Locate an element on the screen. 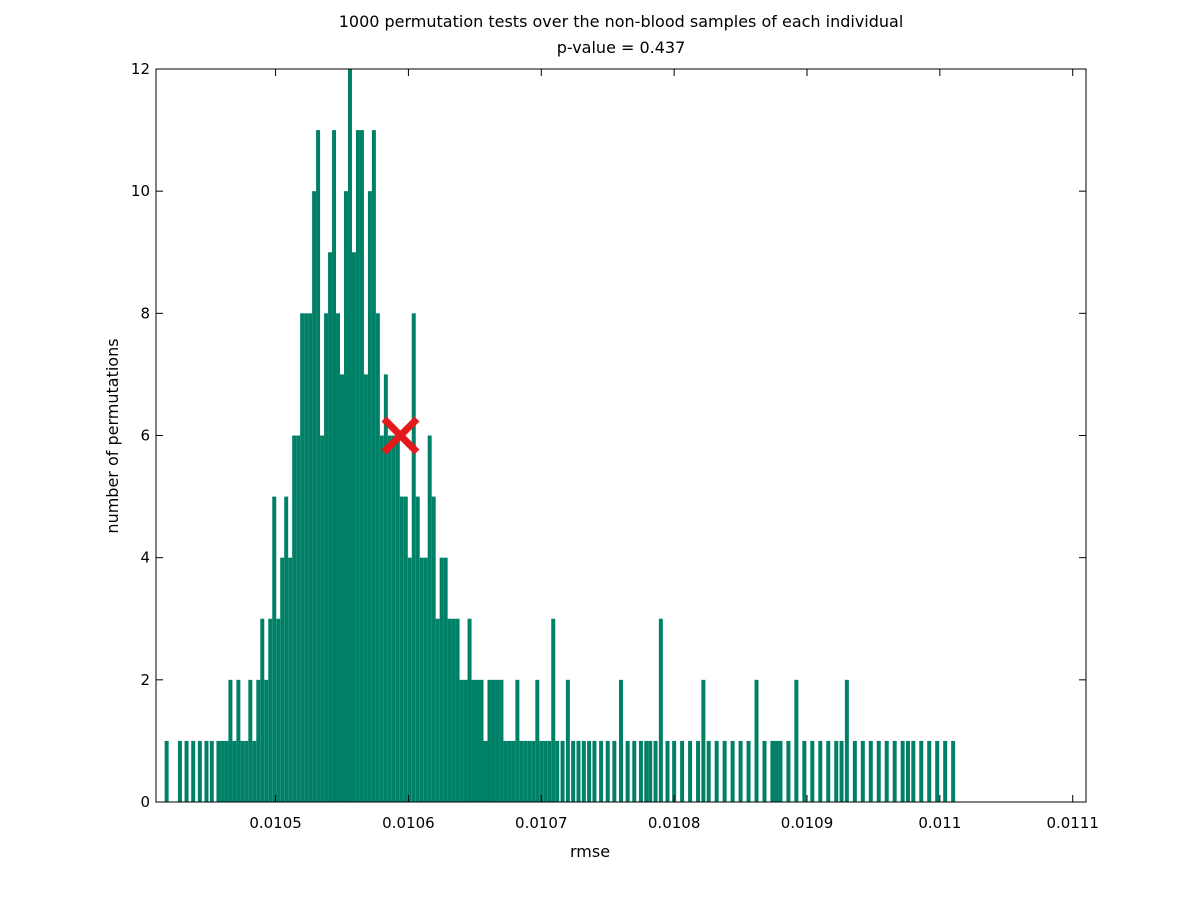  x-tick-label: 0.0107 is located at coordinates (541, 823).